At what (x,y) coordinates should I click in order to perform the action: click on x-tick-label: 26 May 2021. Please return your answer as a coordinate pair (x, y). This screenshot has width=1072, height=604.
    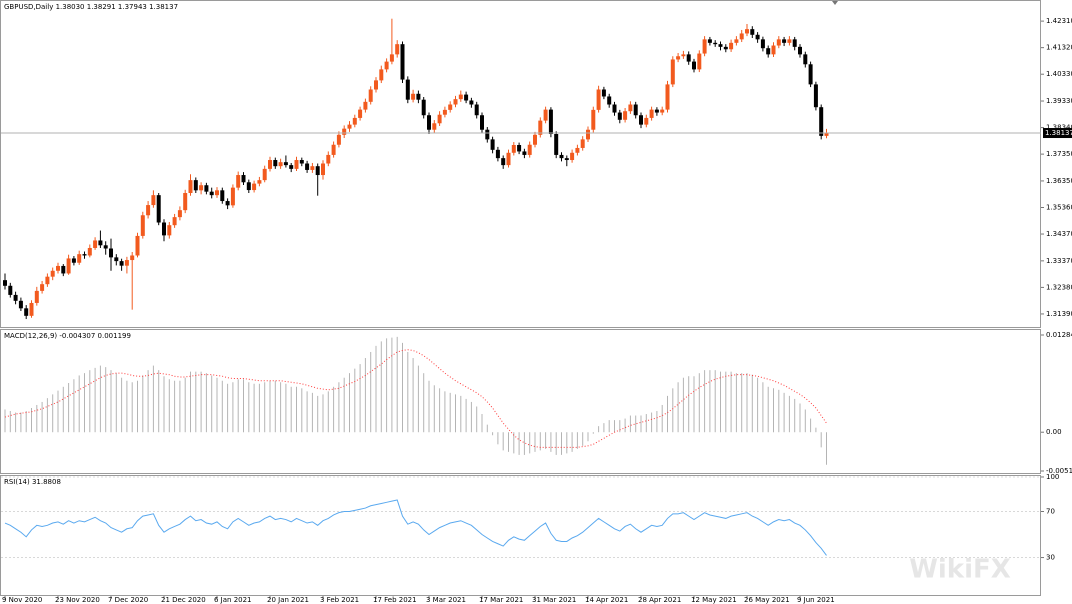
    Looking at the image, I should click on (767, 600).